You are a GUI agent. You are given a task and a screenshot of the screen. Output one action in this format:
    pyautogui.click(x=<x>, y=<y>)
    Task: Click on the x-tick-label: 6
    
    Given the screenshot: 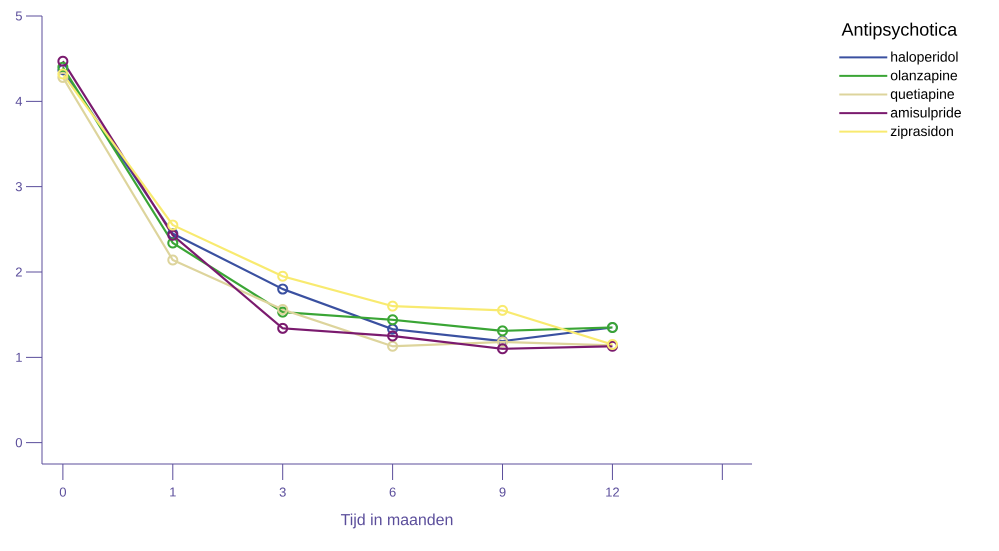 What is the action you would take?
    pyautogui.click(x=393, y=492)
    